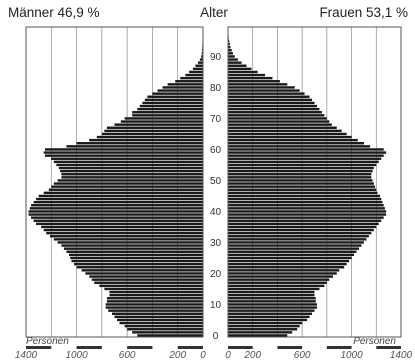 This screenshot has height=362, width=415. I want to click on x-tick-label-left: 0, so click(203, 355).